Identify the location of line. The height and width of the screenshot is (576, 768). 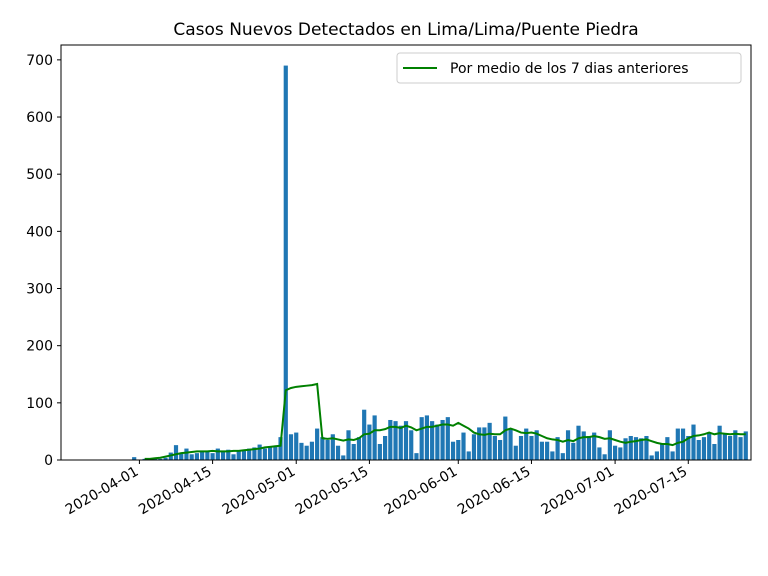
(445, 421).